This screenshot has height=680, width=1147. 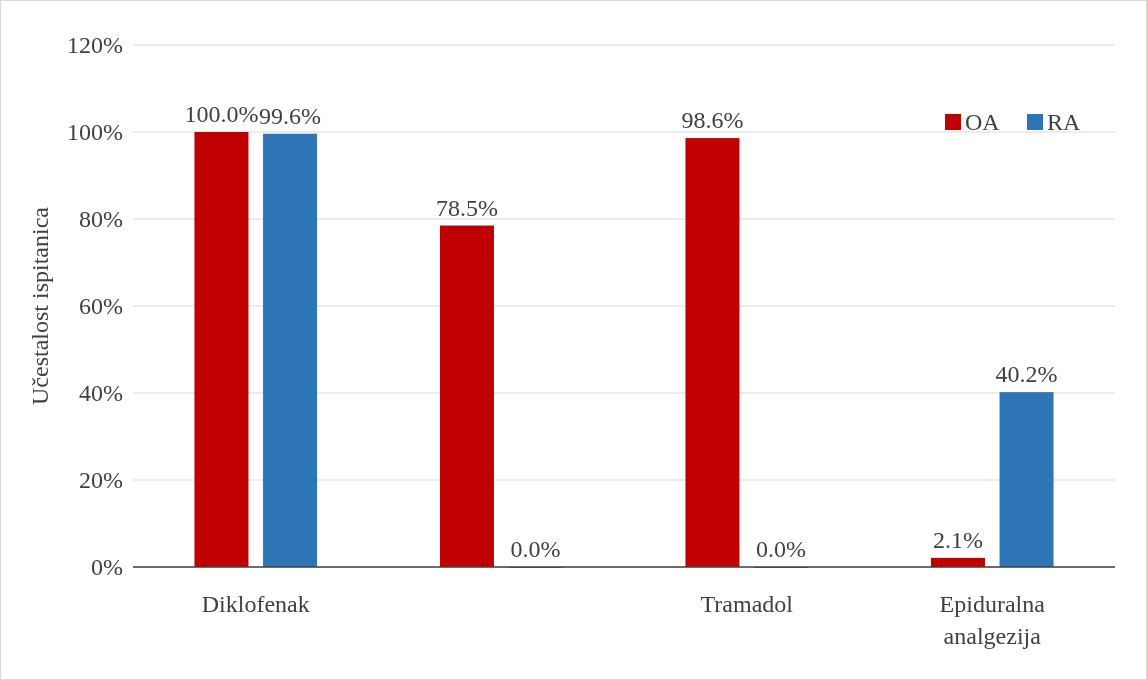 I want to click on data-label: 100.0%, so click(x=221, y=114).